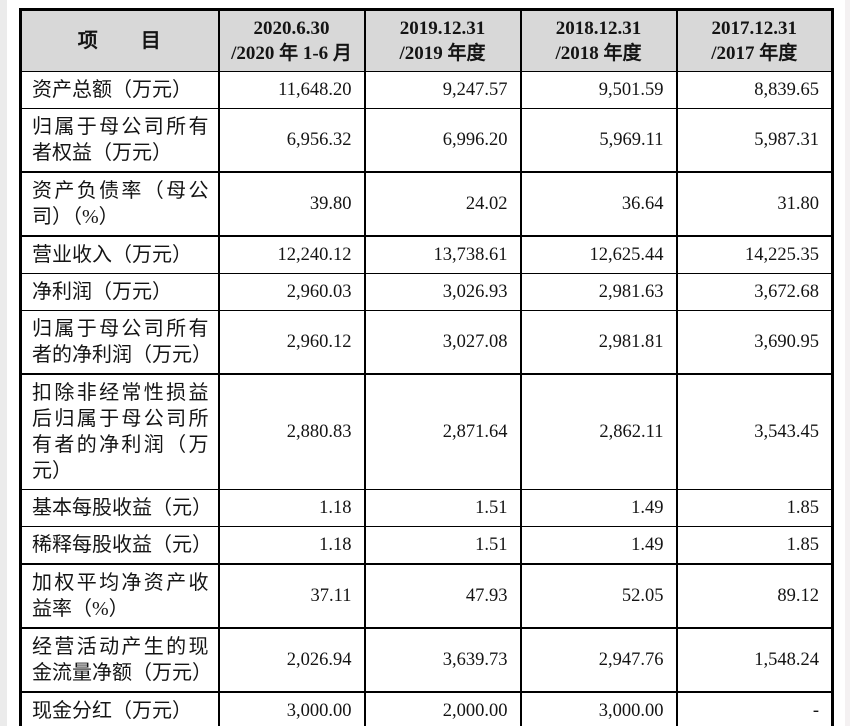 The height and width of the screenshot is (726, 850). What do you see at coordinates (291, 53) in the screenshot?
I see `header-period-range: /2020 年 1-6 月` at bounding box center [291, 53].